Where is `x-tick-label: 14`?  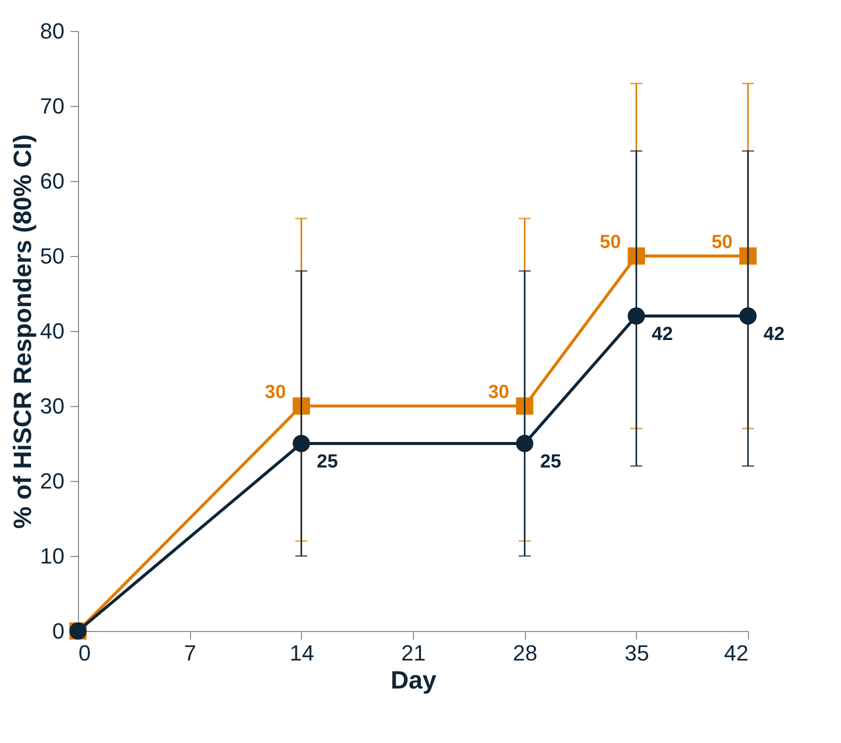
x-tick-label: 14 is located at coordinates (302, 653).